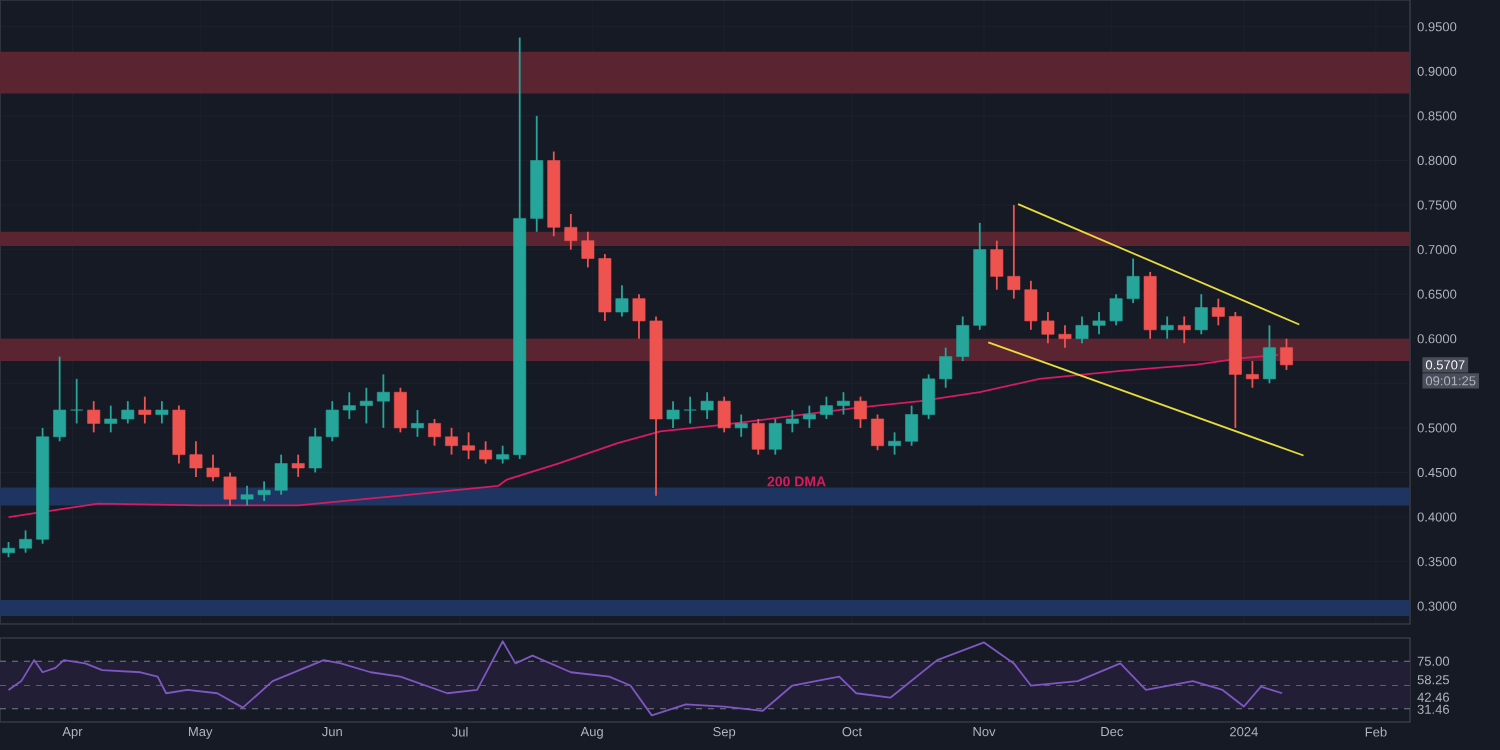 The height and width of the screenshot is (750, 1500). I want to click on line-series, so click(645, 678).